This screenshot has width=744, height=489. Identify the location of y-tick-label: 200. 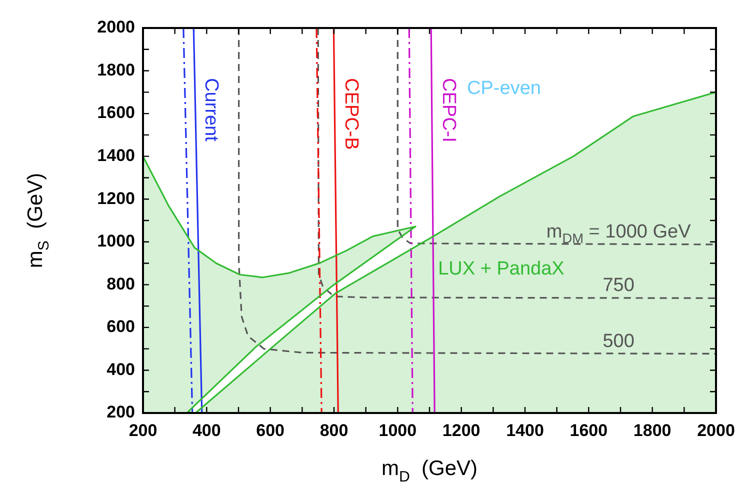
(120, 412).